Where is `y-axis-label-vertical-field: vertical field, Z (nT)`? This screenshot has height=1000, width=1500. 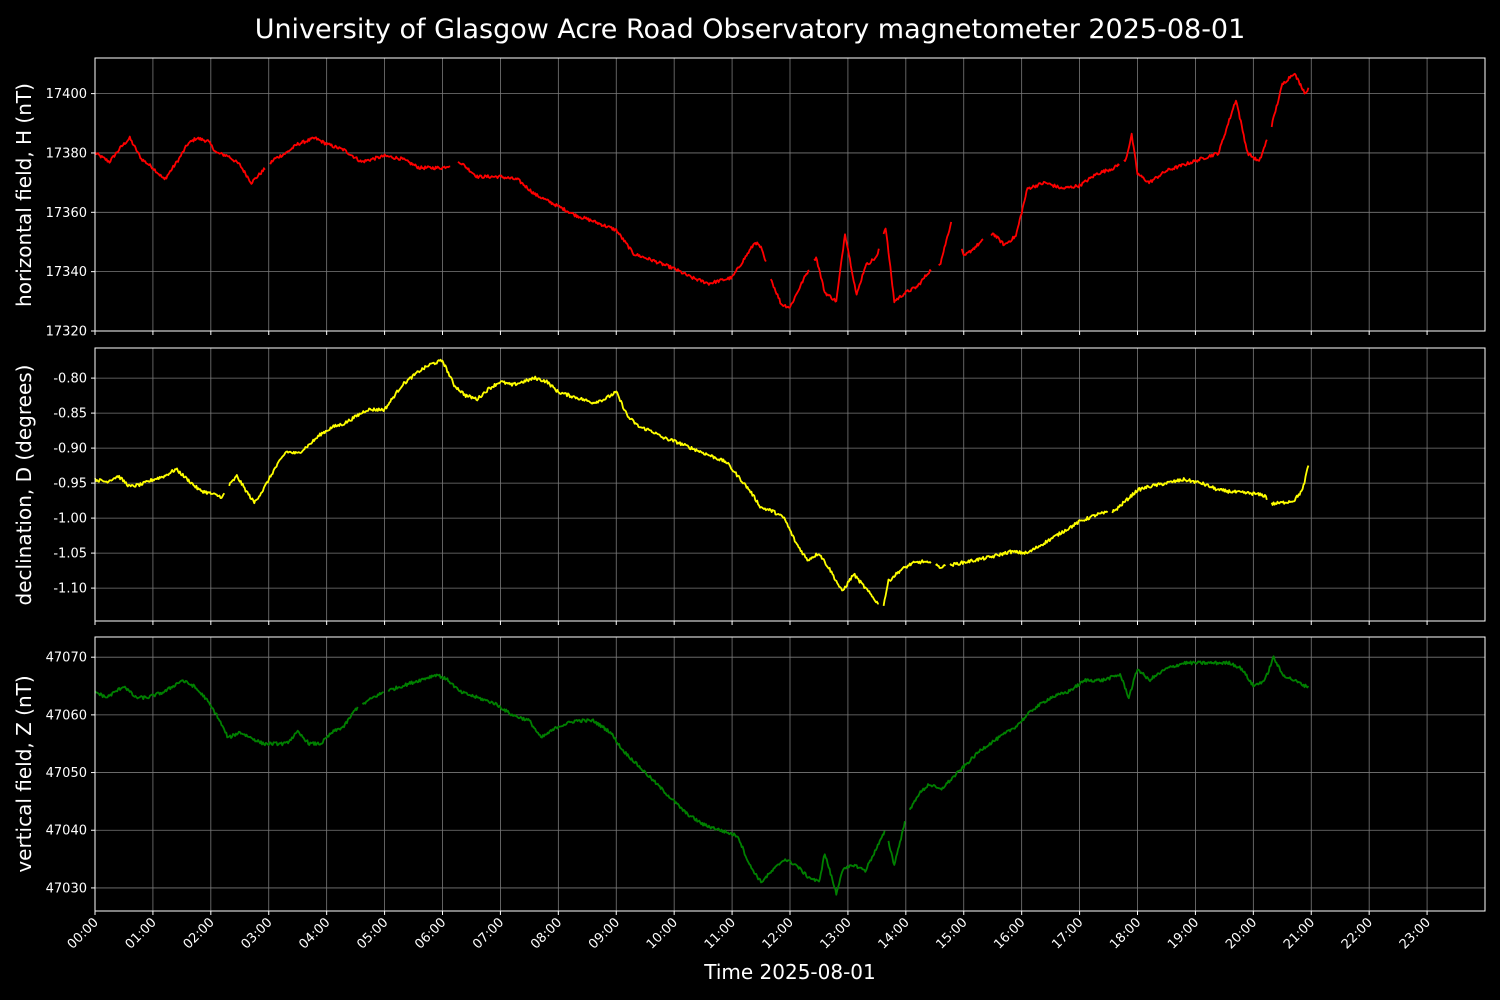
y-axis-label-vertical-field: vertical field, Z (nT) is located at coordinates (24, 774).